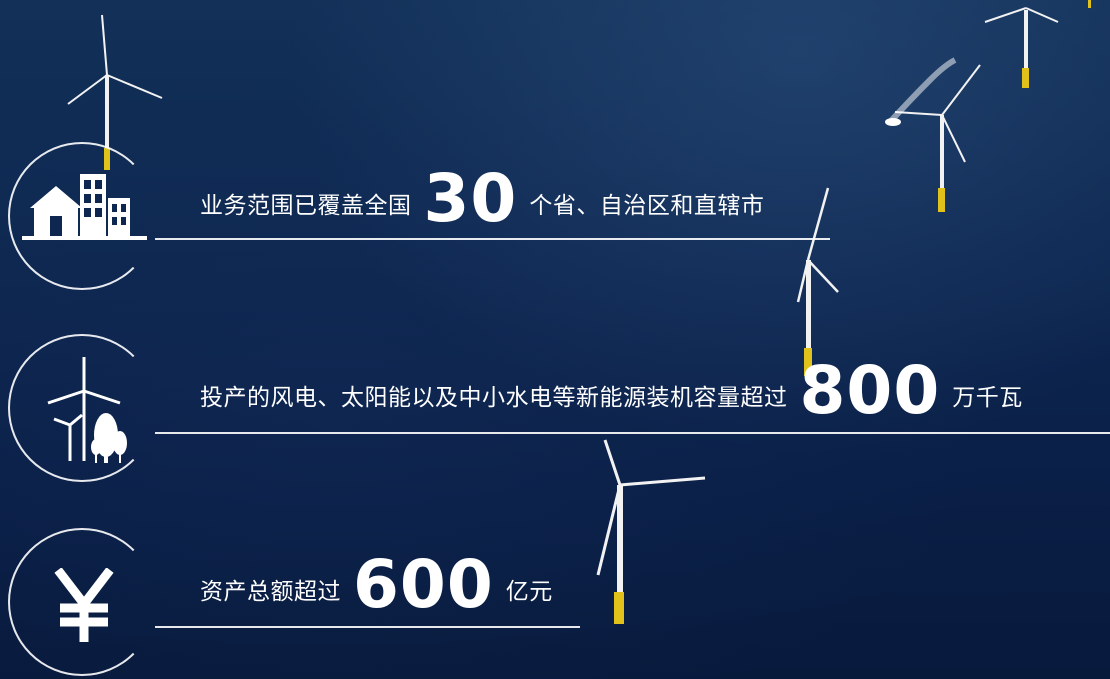 The width and height of the screenshot is (1110, 679). Describe the element at coordinates (647, 206) in the screenshot. I see `stat-suffix: 个省、自治区和直辖市` at that location.